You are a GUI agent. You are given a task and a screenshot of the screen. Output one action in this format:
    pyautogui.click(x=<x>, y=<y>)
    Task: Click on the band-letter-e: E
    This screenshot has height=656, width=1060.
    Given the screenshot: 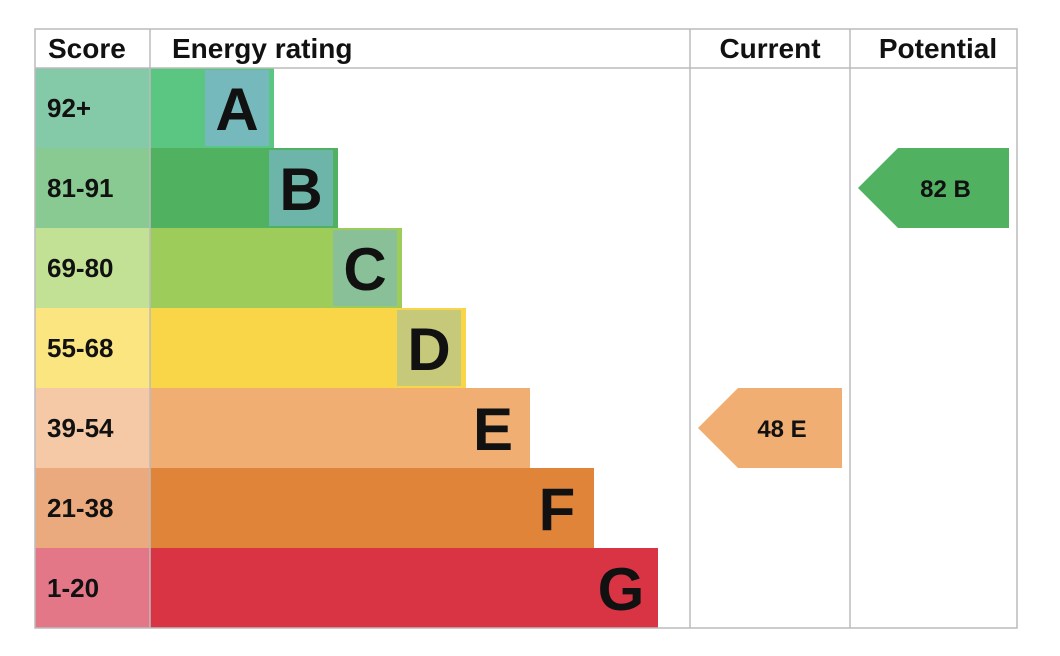 What is the action you would take?
    pyautogui.click(x=493, y=429)
    